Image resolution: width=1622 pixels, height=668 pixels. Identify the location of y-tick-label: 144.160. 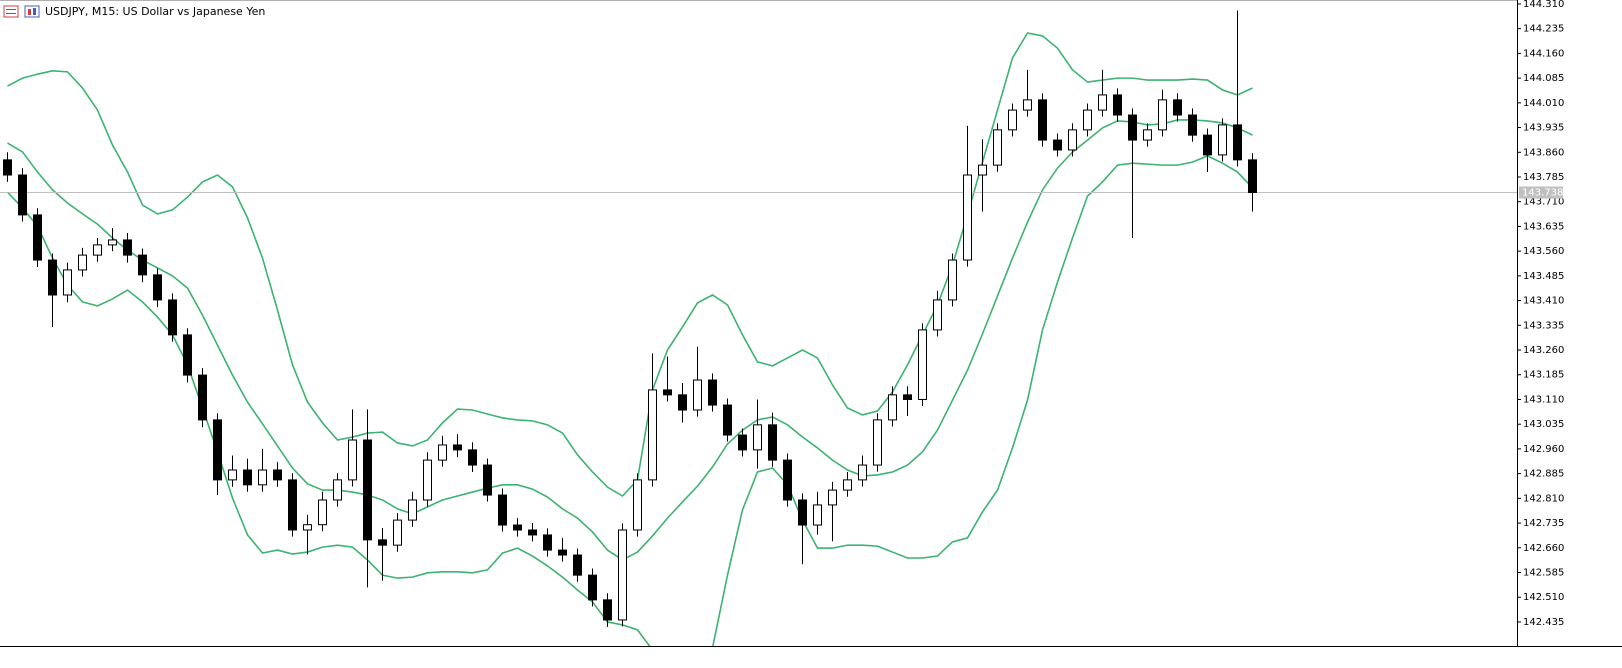
(1543, 53).